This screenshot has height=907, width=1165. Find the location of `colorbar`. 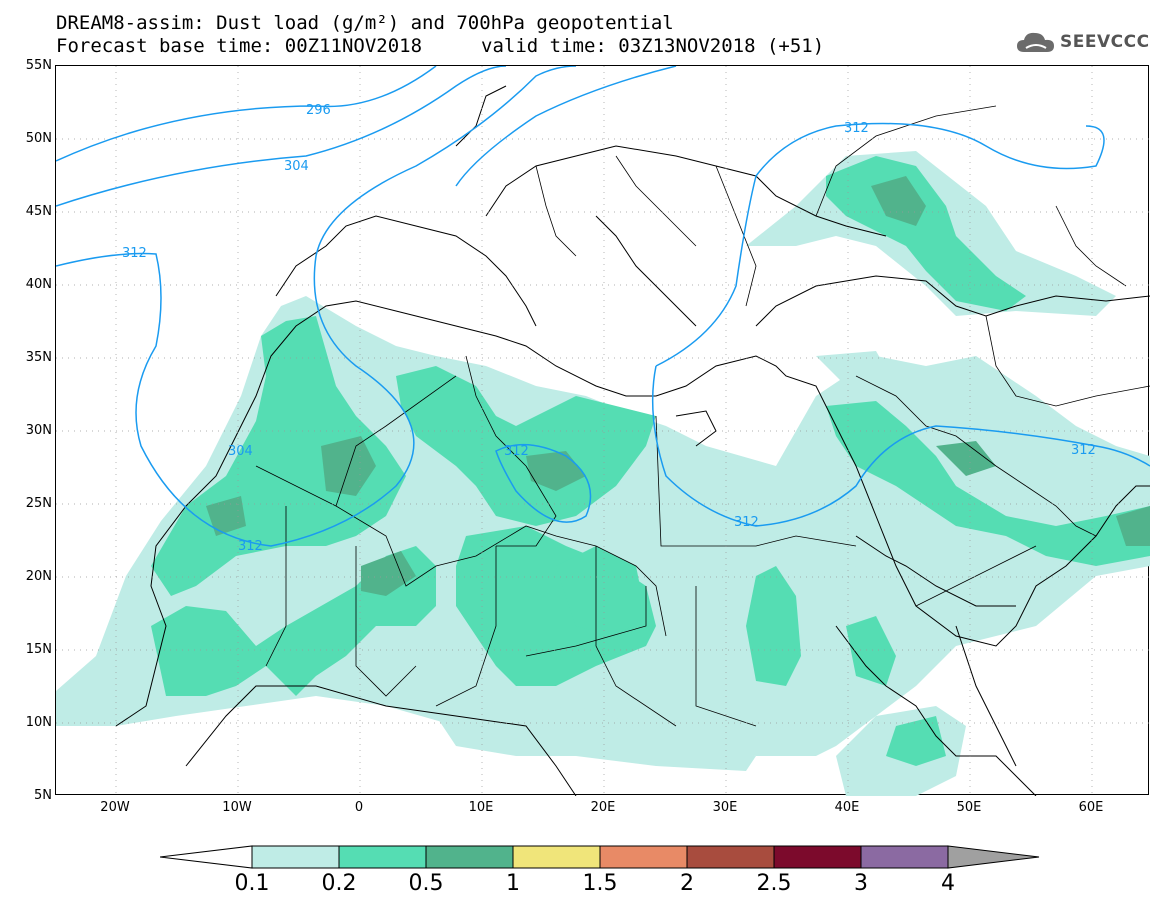

colorbar is located at coordinates (600, 857).